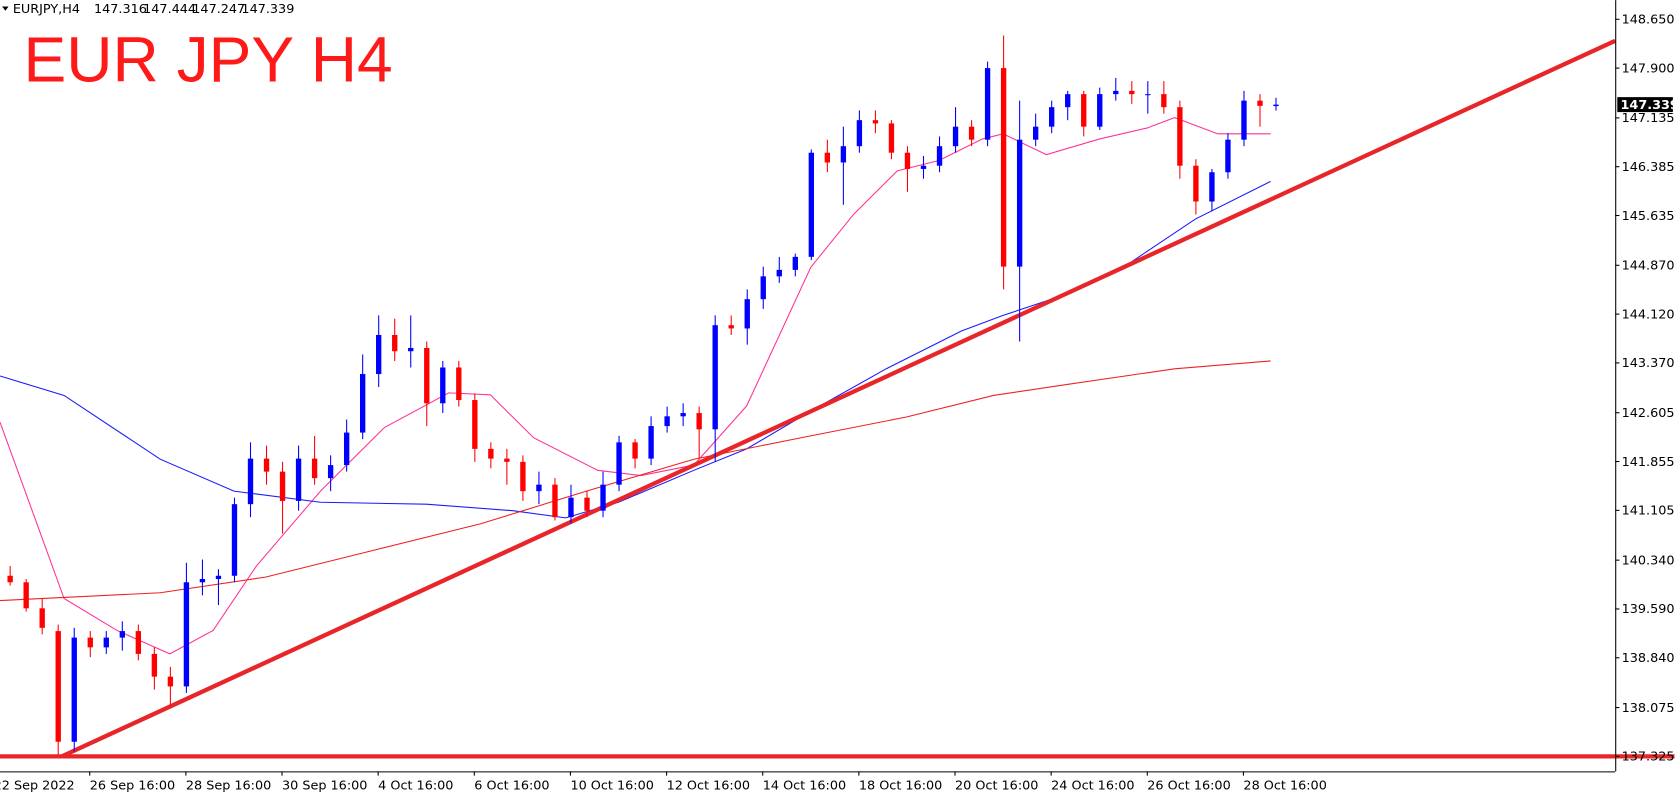 Image resolution: width=1675 pixels, height=796 pixels. What do you see at coordinates (5, 8) in the screenshot?
I see `menu-arrow` at bounding box center [5, 8].